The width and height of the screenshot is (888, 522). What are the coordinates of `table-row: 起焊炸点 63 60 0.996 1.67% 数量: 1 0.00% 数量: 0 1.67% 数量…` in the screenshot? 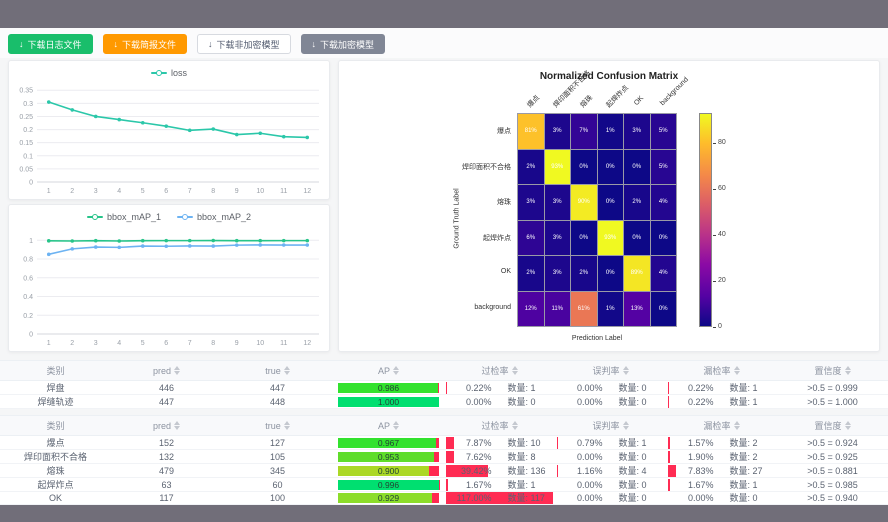 It's located at (444, 484).